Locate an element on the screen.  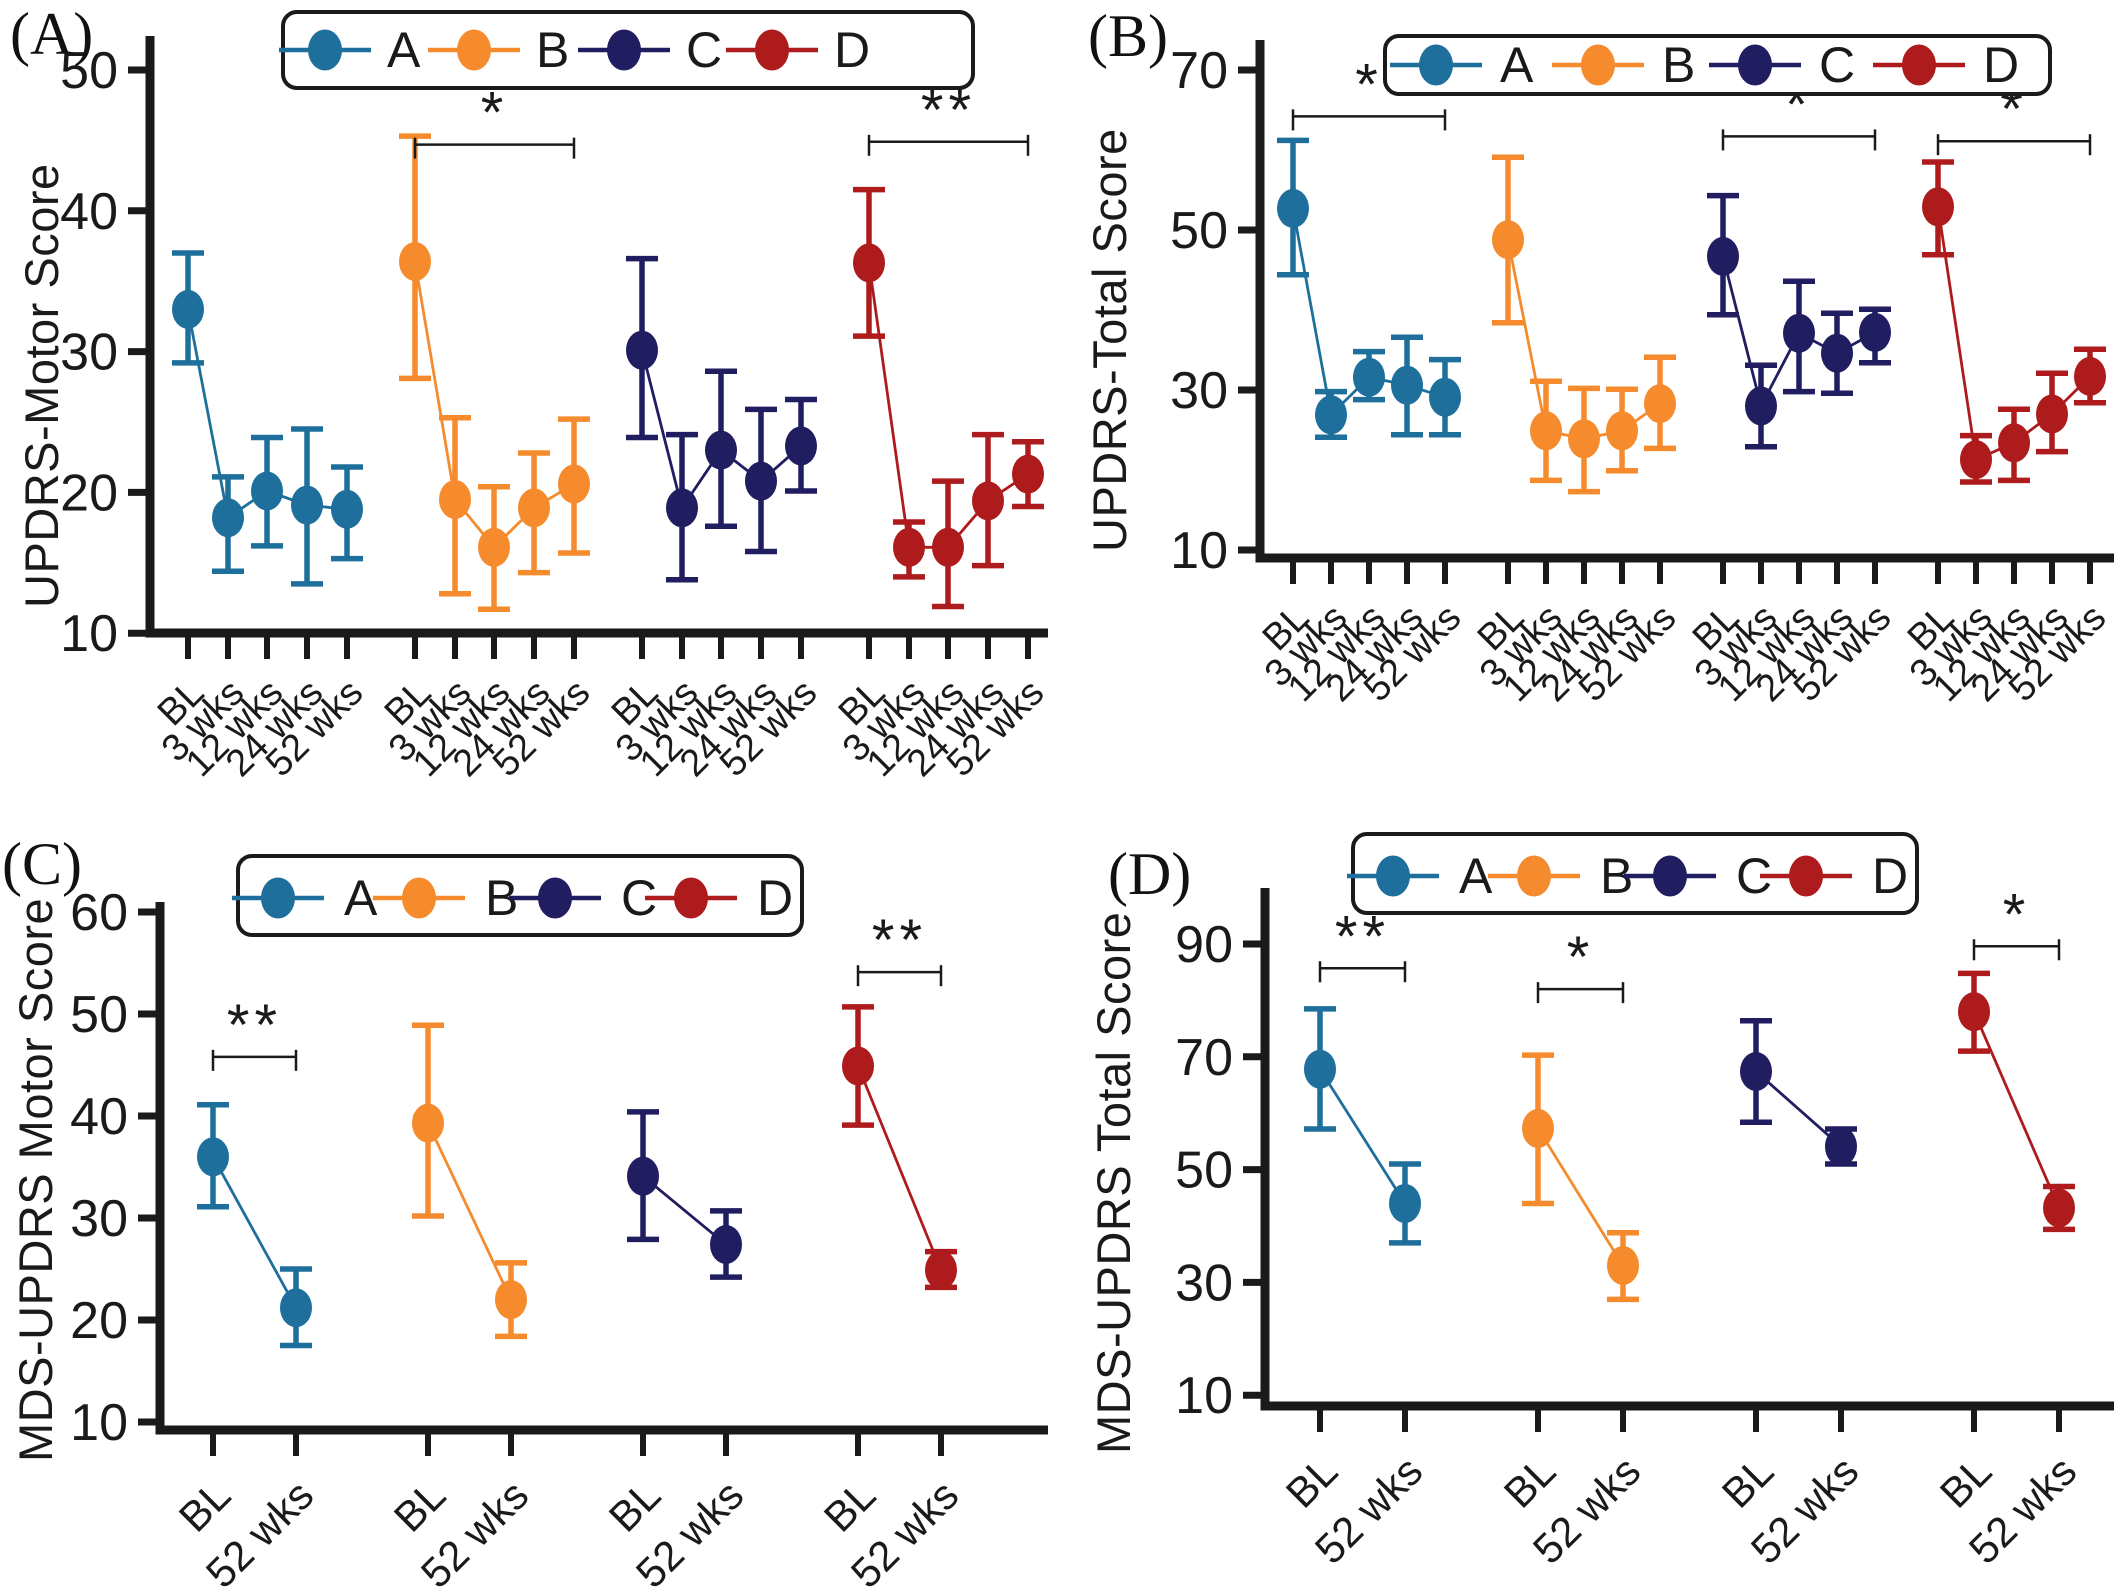
y-axis-title-c: MDS-UPDRS Motor Score is located at coordinates (35, 1179).